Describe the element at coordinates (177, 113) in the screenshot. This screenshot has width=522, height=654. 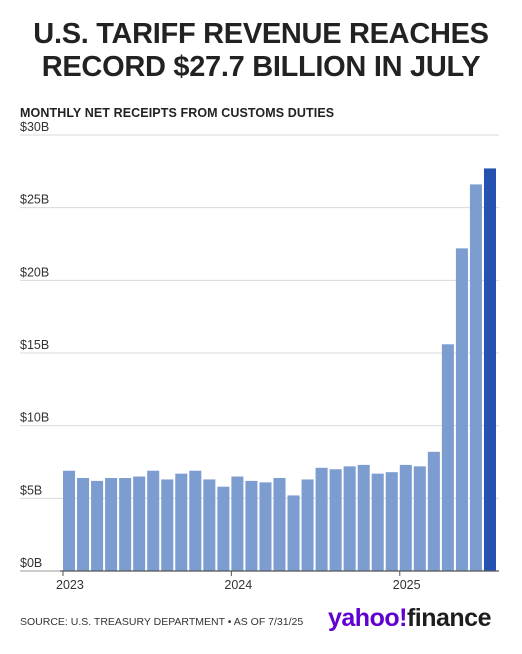
I see `chart-title: MONTHLY NET RECEIPTS FROM CUSTOMS DUTIES` at that location.